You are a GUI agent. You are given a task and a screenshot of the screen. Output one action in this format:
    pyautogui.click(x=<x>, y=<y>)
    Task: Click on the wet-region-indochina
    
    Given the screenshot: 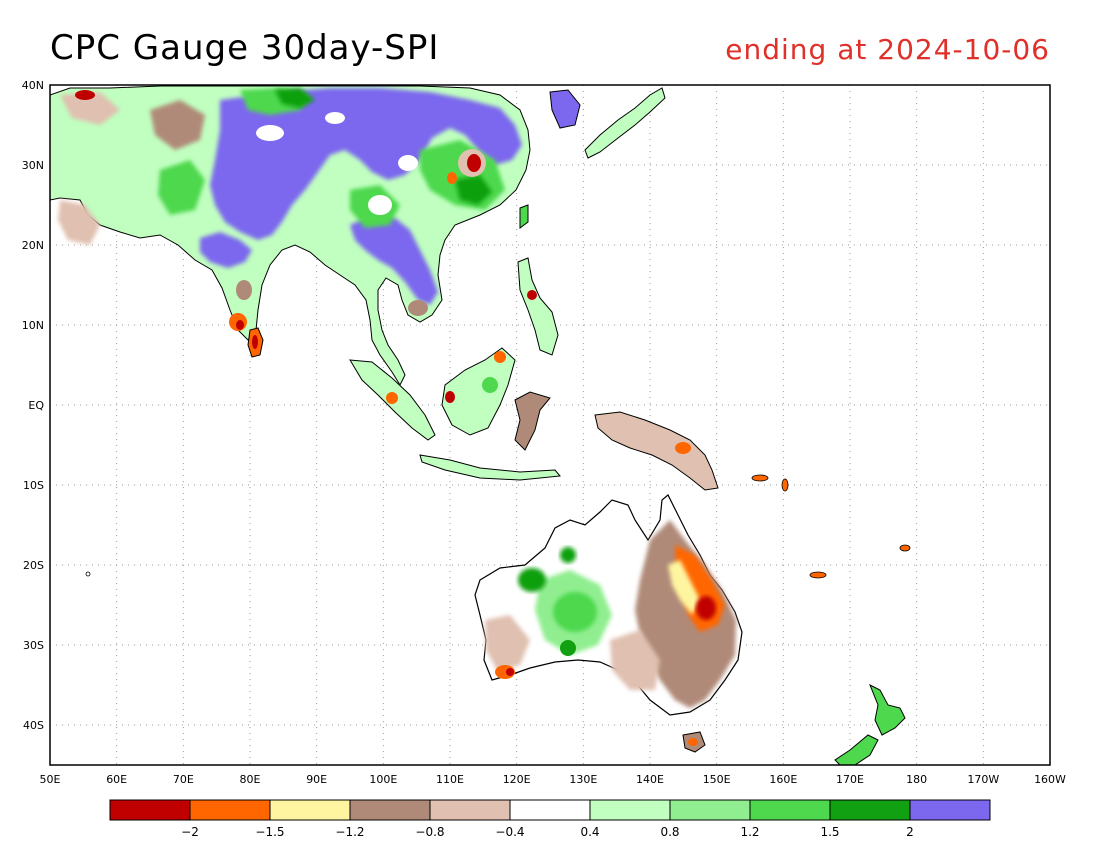 What is the action you would take?
    pyautogui.click(x=394, y=260)
    